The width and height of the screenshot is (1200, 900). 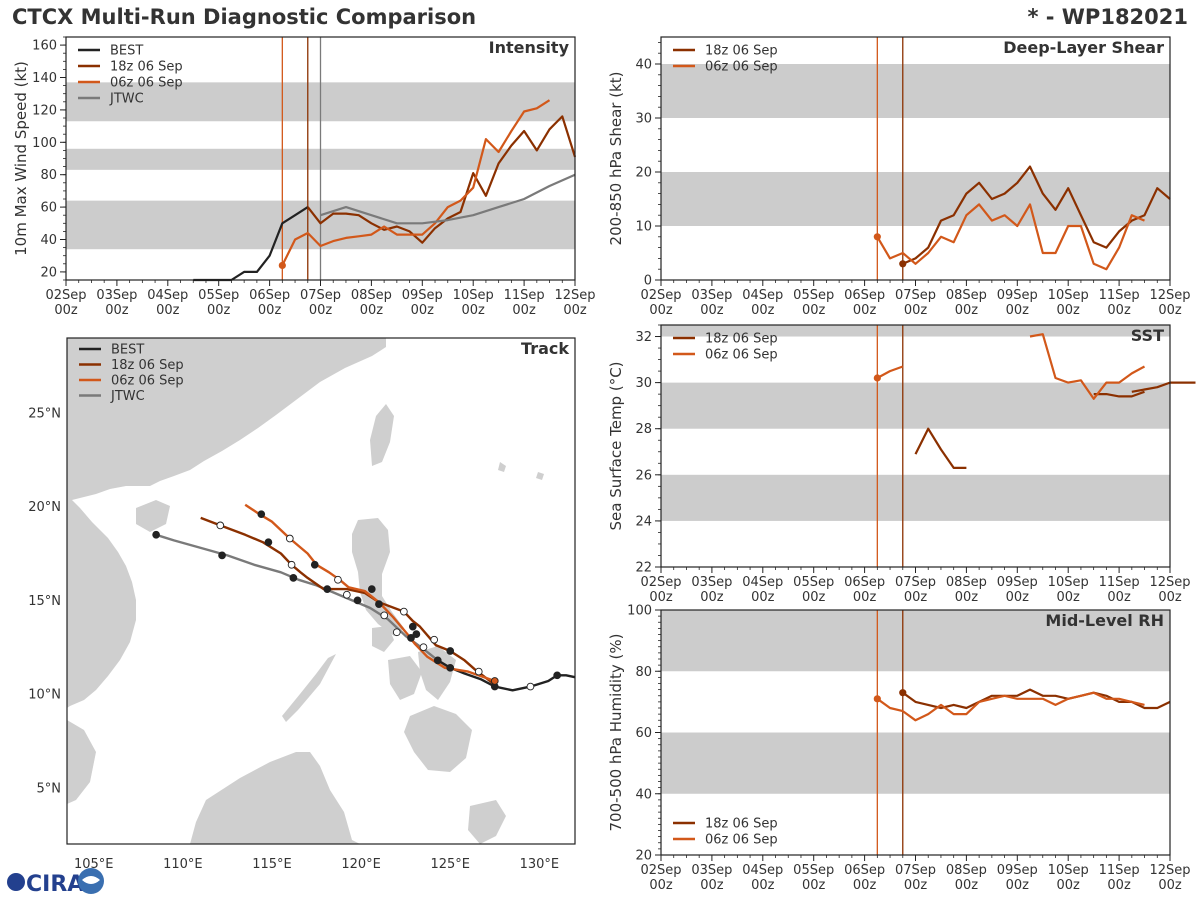 I want to click on figure-title: CTCX Multi-Run Diagnostic Comparison, so click(x=244, y=17).